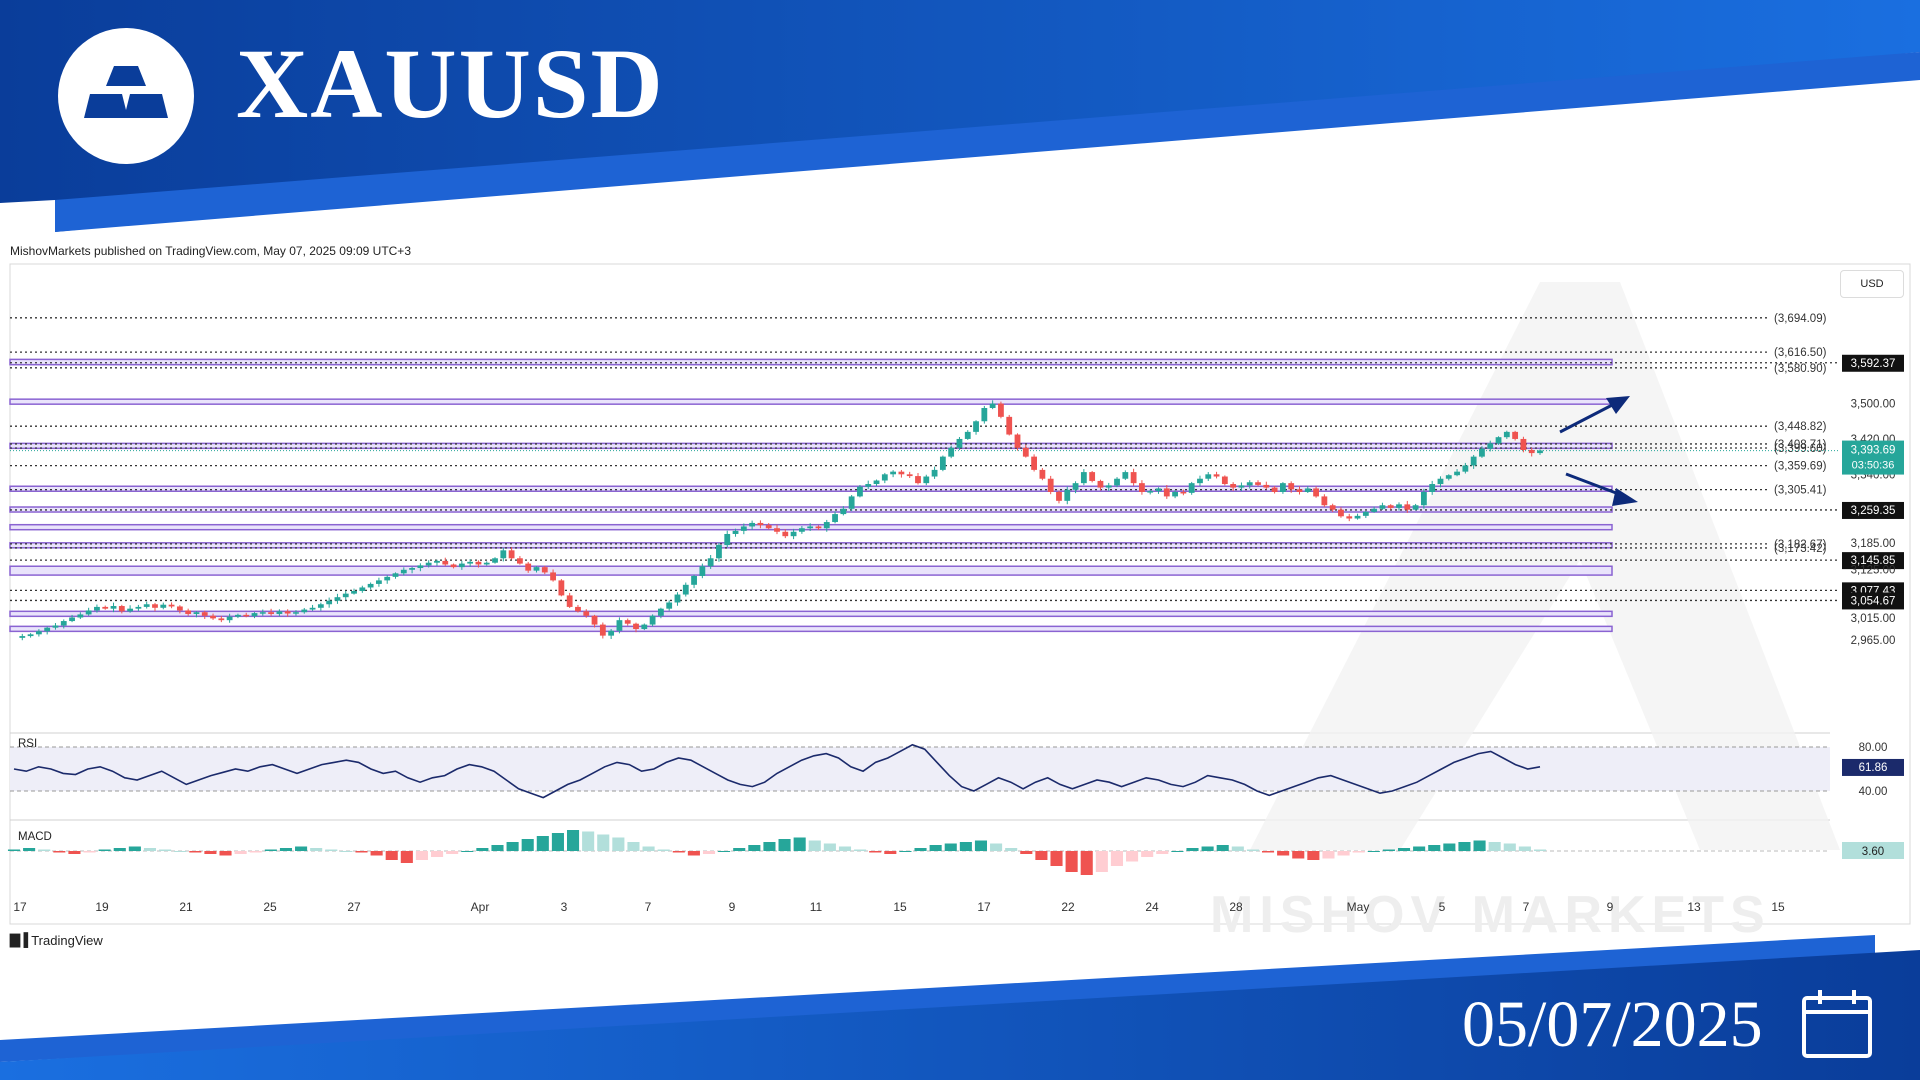 This screenshot has height=1080, width=1920. I want to click on bearish-arrow-head, so click(1625, 497).